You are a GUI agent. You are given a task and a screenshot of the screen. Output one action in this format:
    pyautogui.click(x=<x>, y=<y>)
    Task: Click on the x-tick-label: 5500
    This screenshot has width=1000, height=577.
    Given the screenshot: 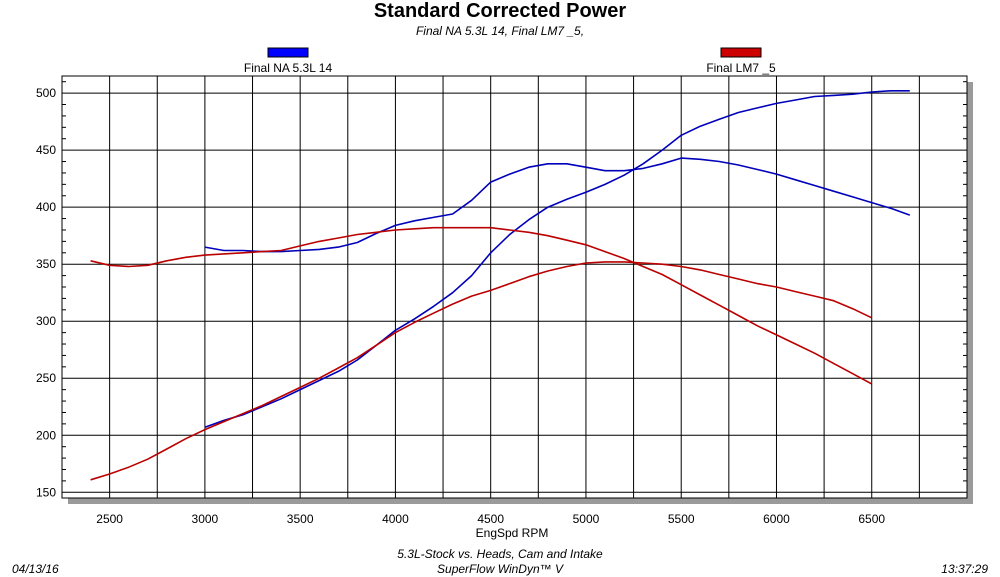 What is the action you would take?
    pyautogui.click(x=681, y=519)
    